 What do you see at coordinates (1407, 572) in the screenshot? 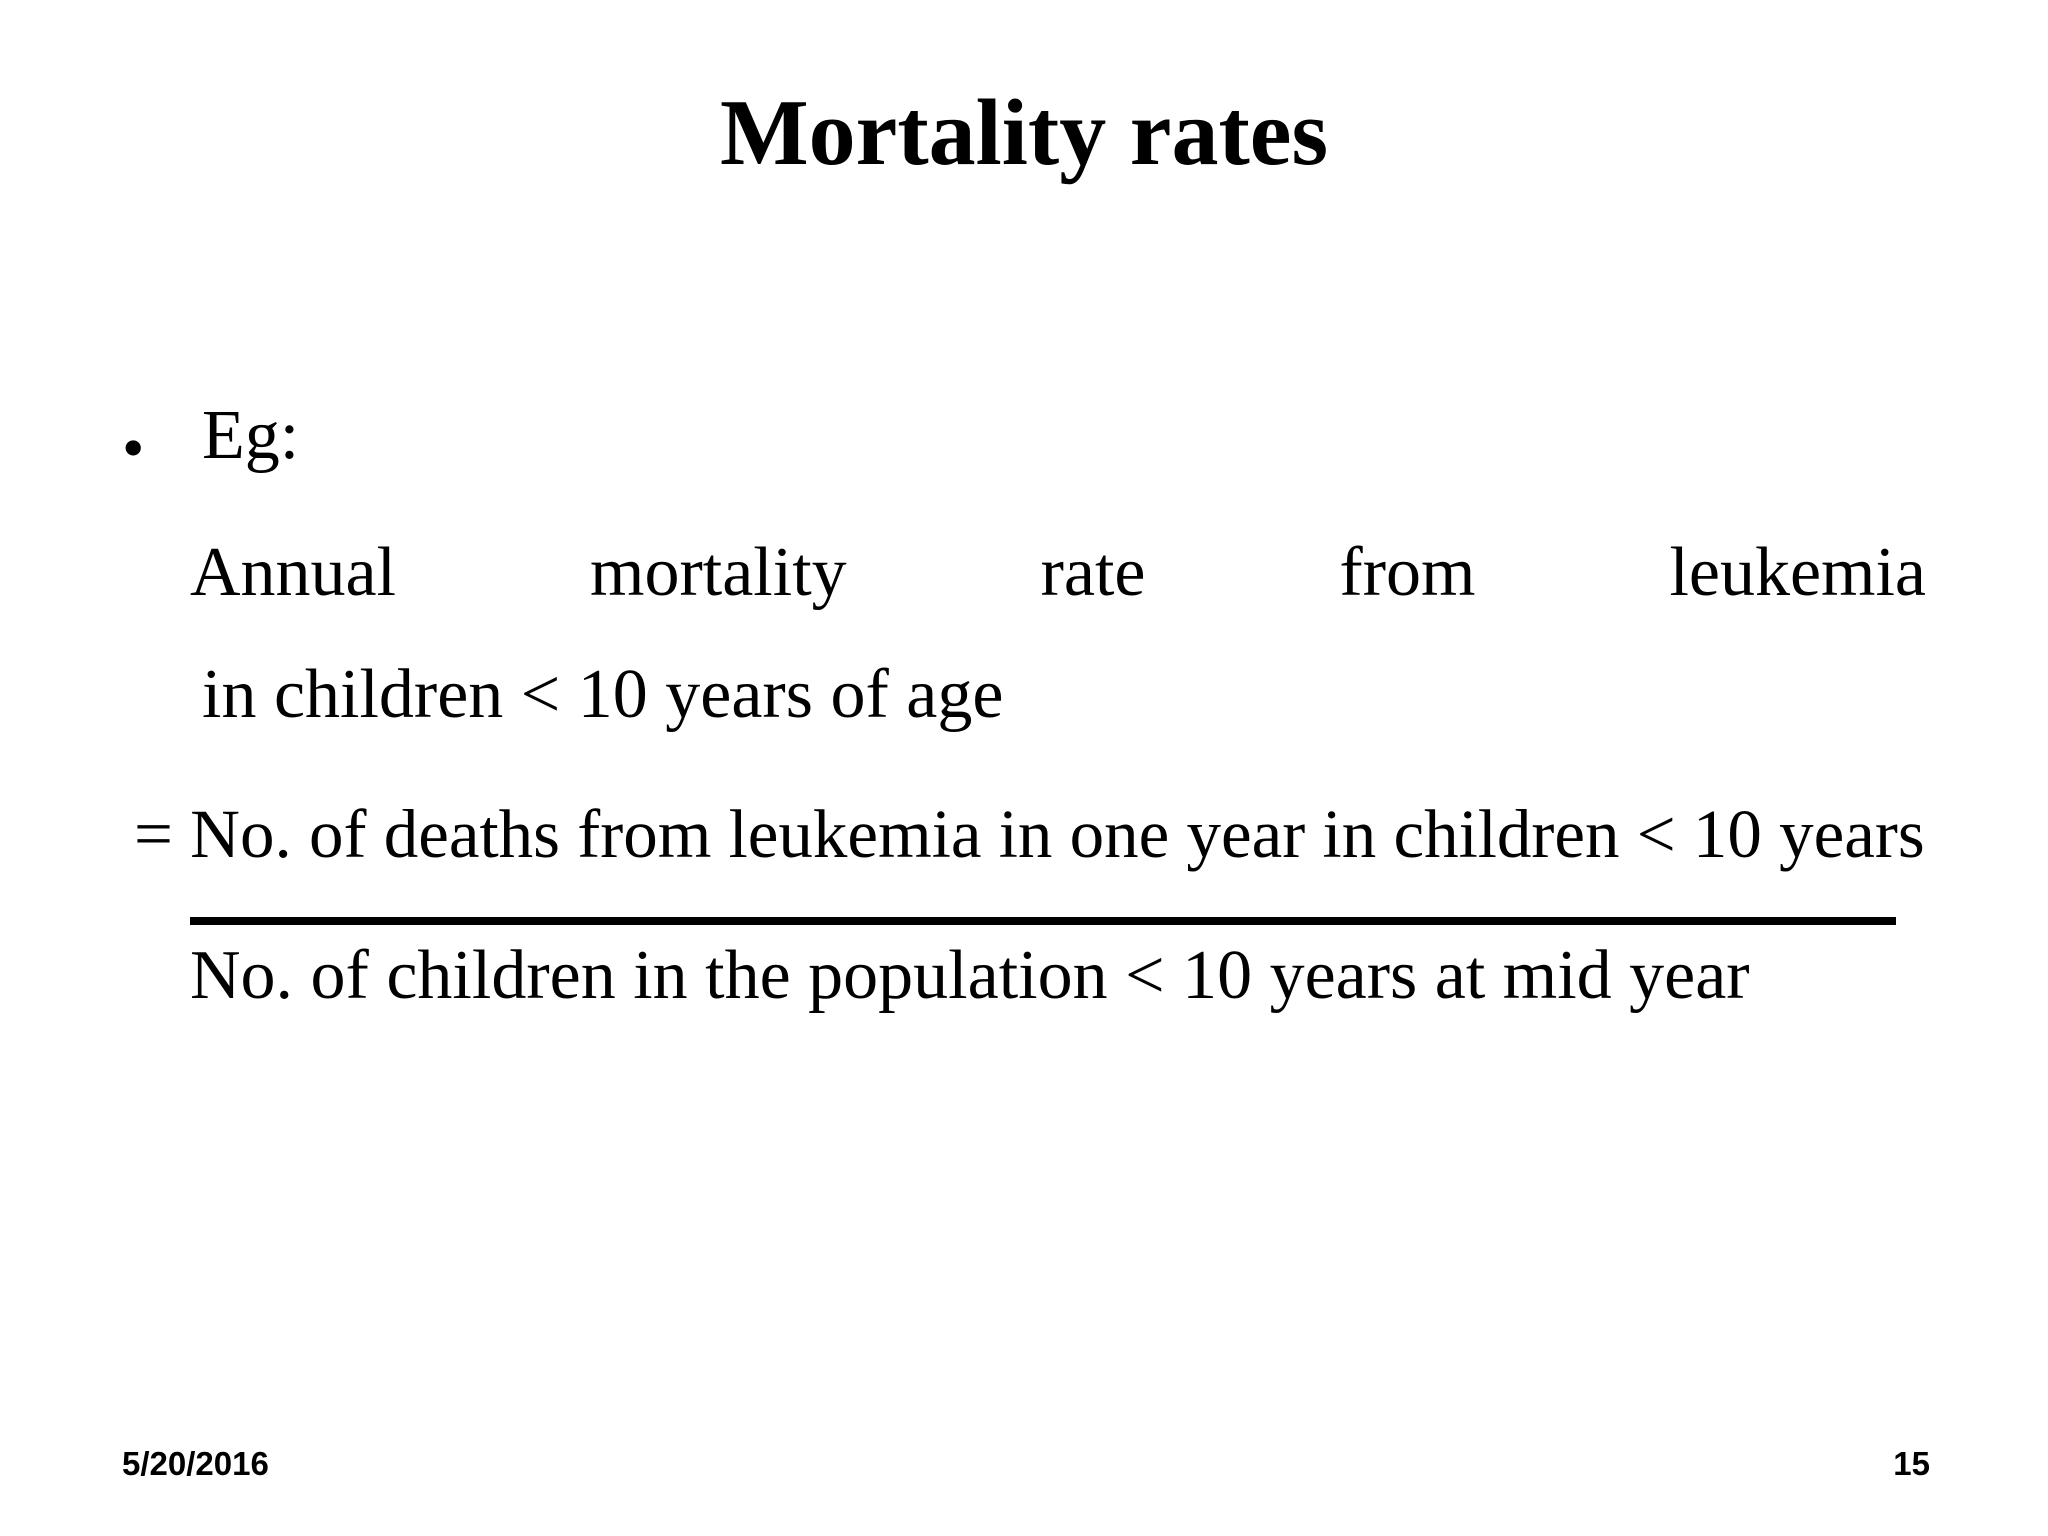
I see `justified-word: from` at bounding box center [1407, 572].